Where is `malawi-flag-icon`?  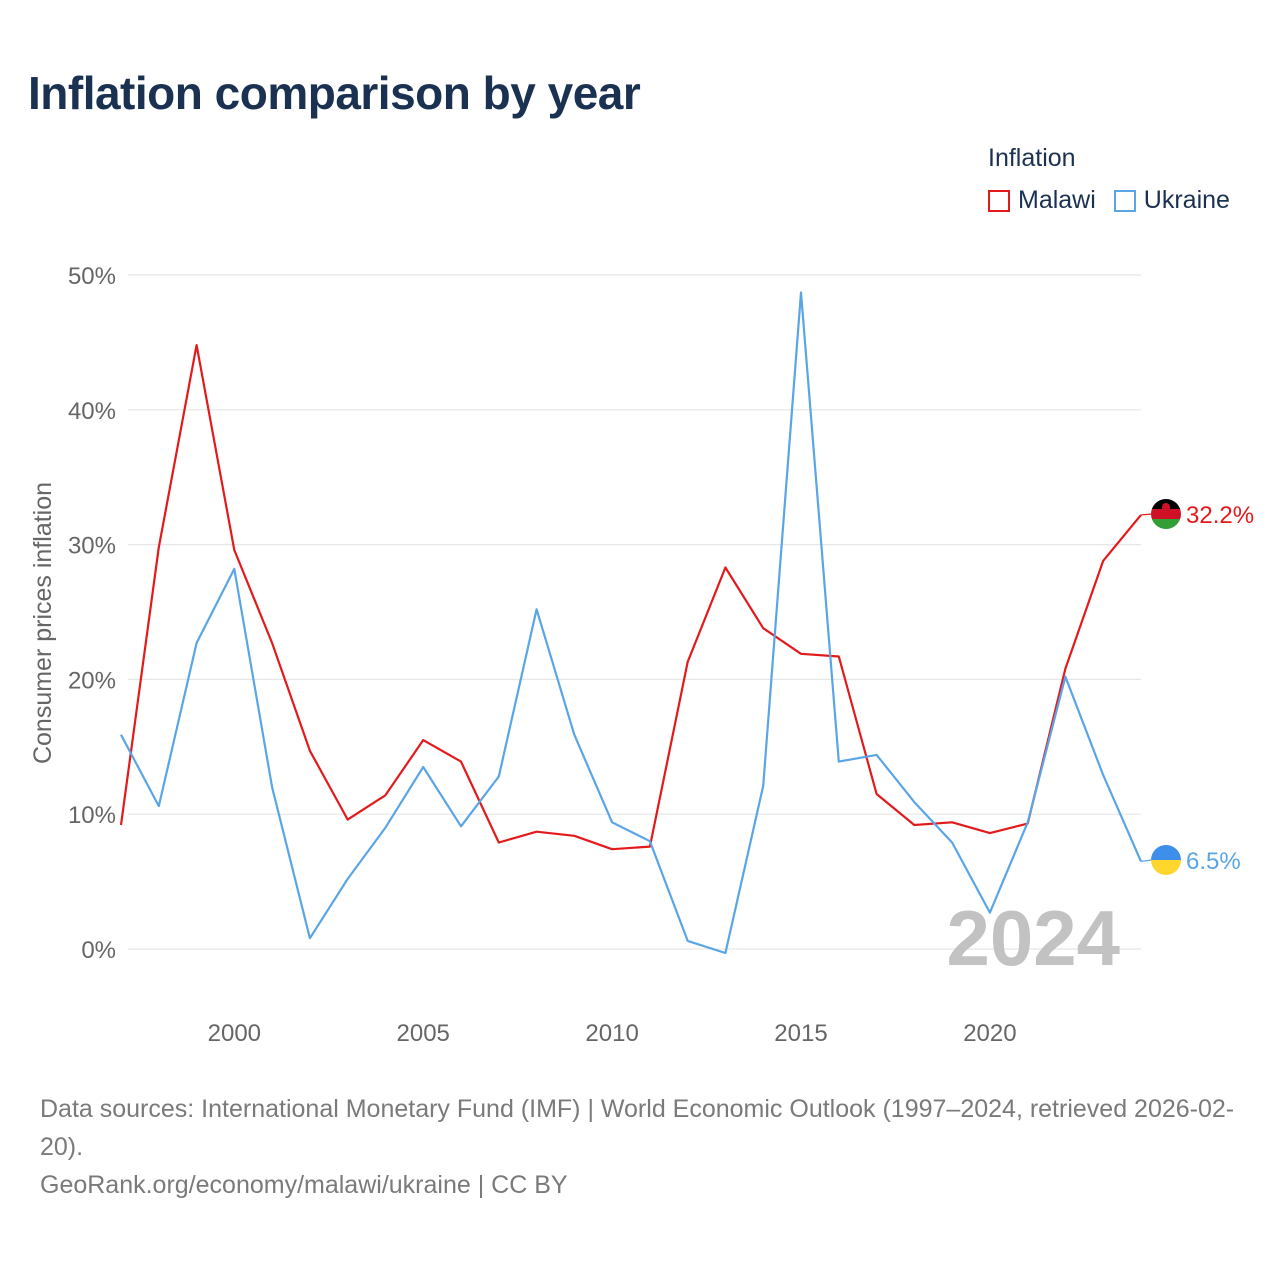
malawi-flag-icon is located at coordinates (1166, 514).